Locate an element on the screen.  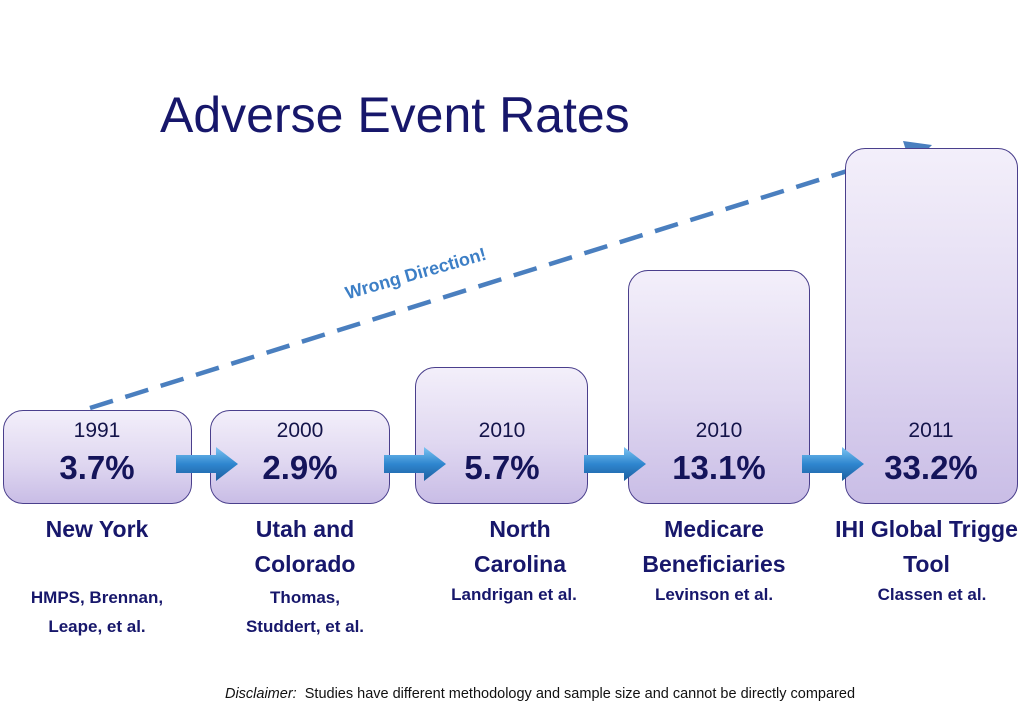
study-year: 1991 is located at coordinates (97, 430).